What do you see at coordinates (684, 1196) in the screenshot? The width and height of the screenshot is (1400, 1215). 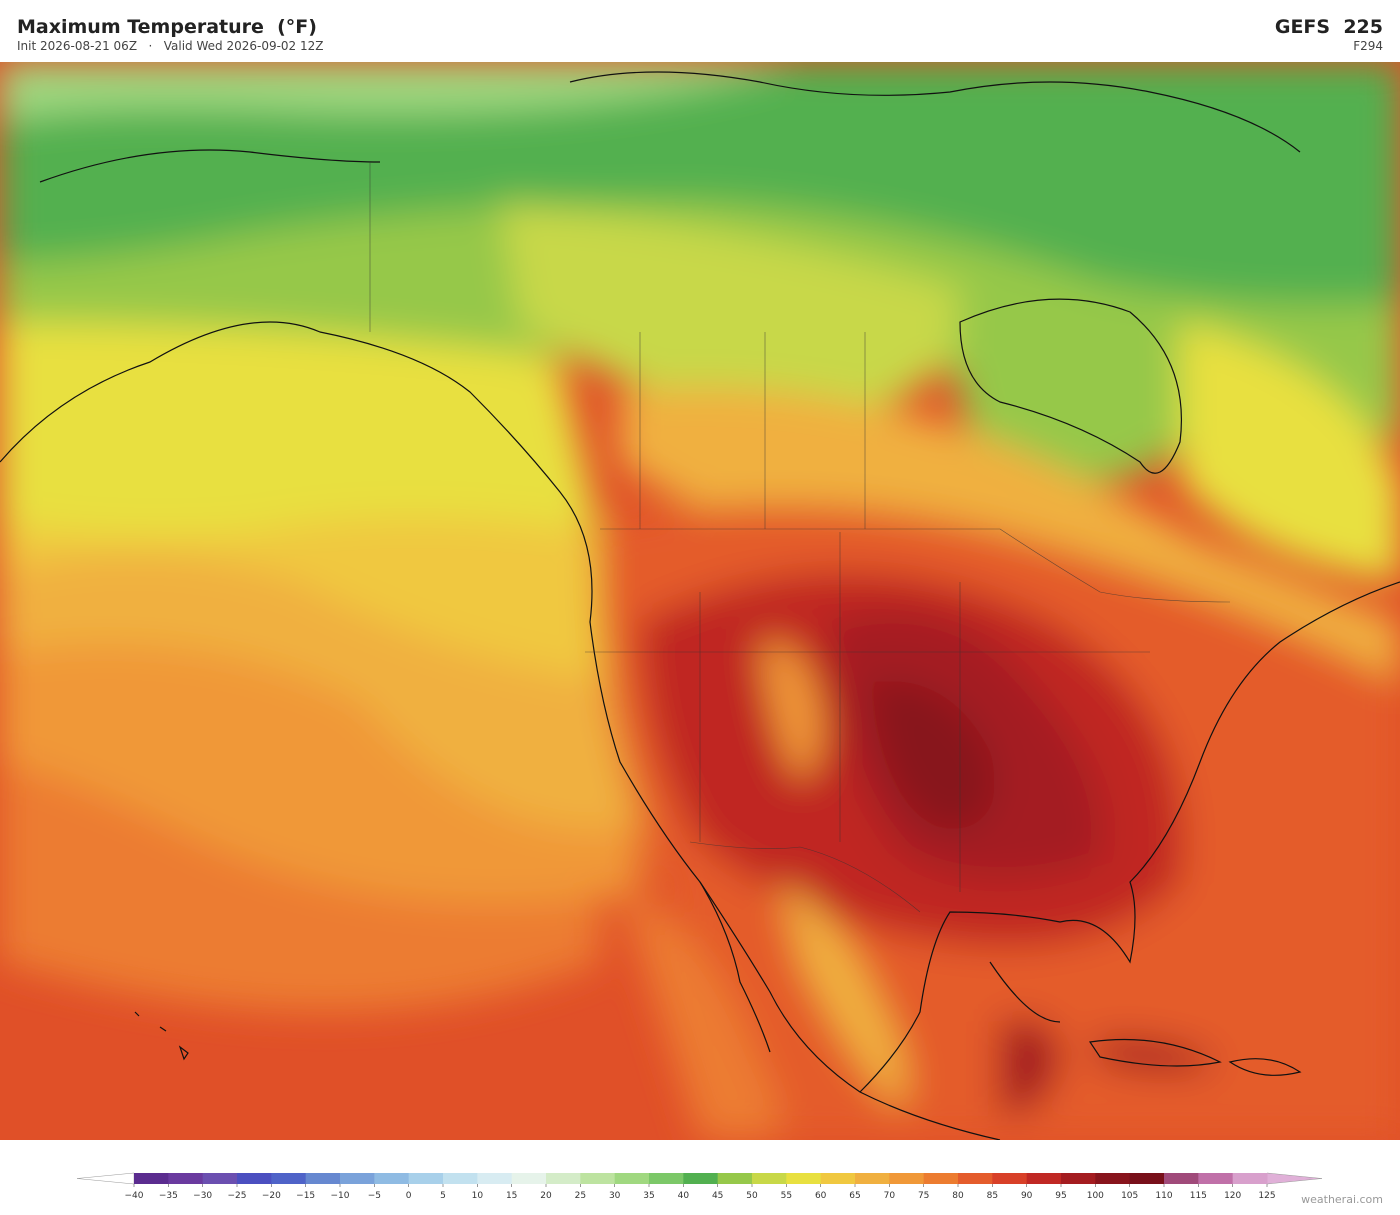 I see `tick-label: 40` at bounding box center [684, 1196].